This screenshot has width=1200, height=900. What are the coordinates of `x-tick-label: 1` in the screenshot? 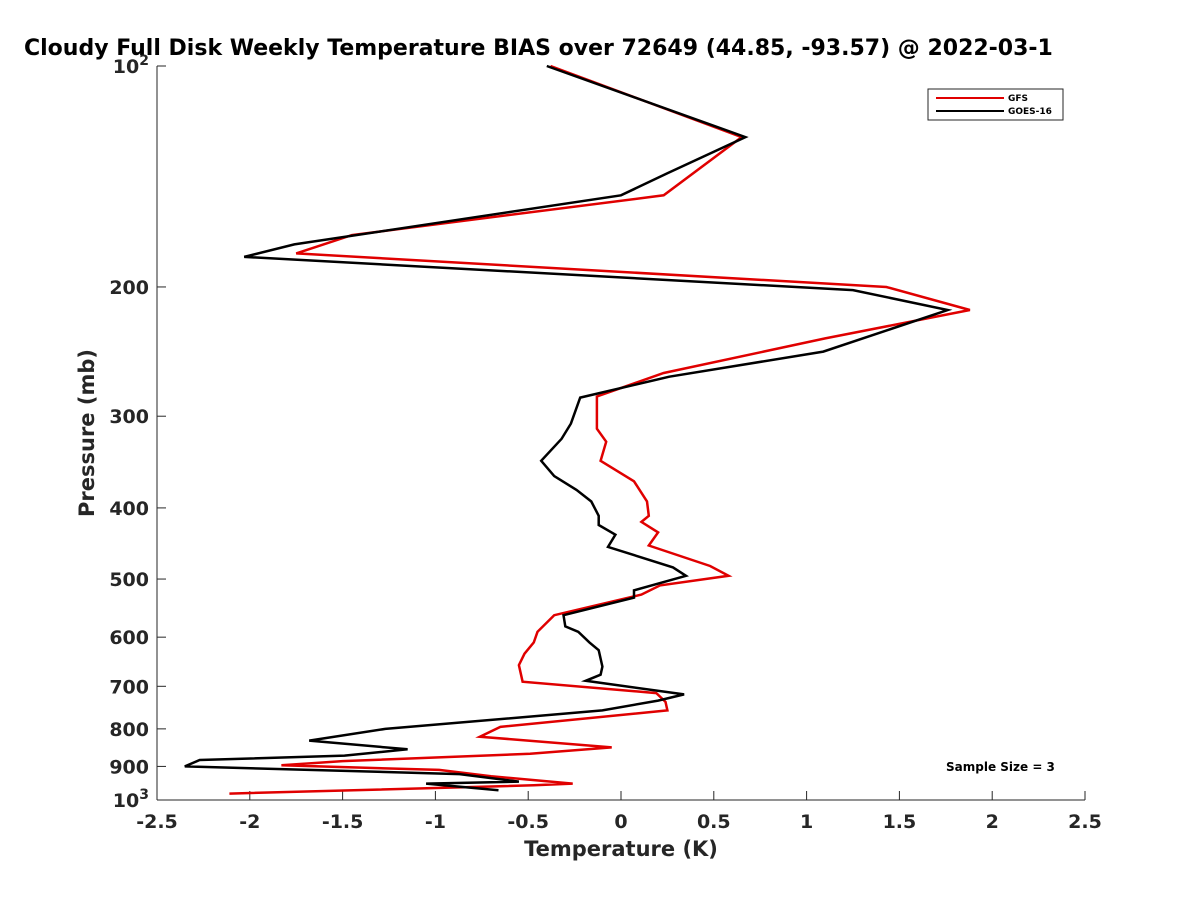 It's located at (806, 822).